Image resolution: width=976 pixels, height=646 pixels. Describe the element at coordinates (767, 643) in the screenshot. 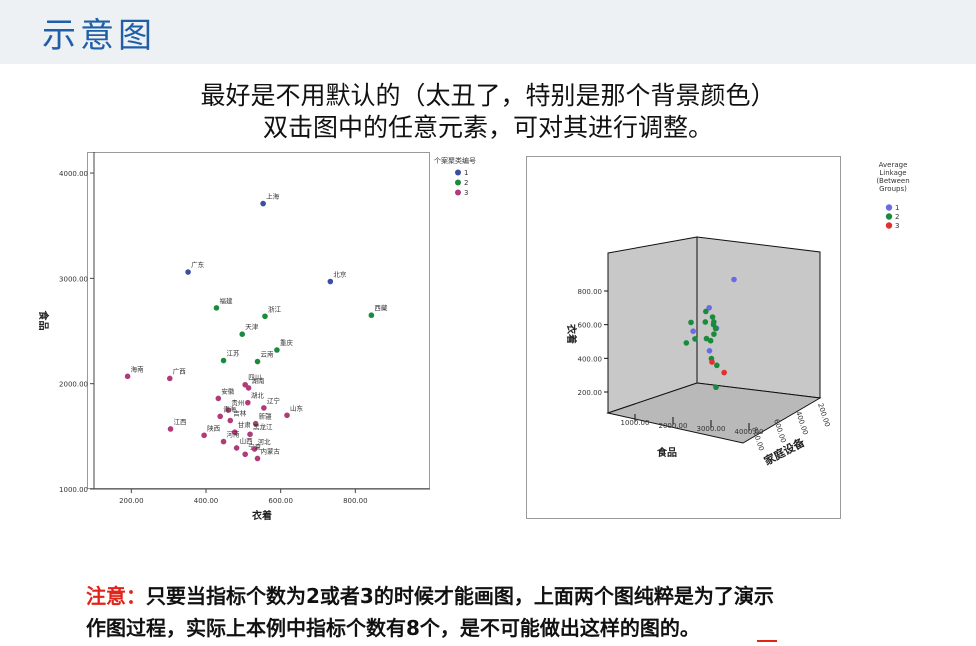

I see `corner-mark` at that location.